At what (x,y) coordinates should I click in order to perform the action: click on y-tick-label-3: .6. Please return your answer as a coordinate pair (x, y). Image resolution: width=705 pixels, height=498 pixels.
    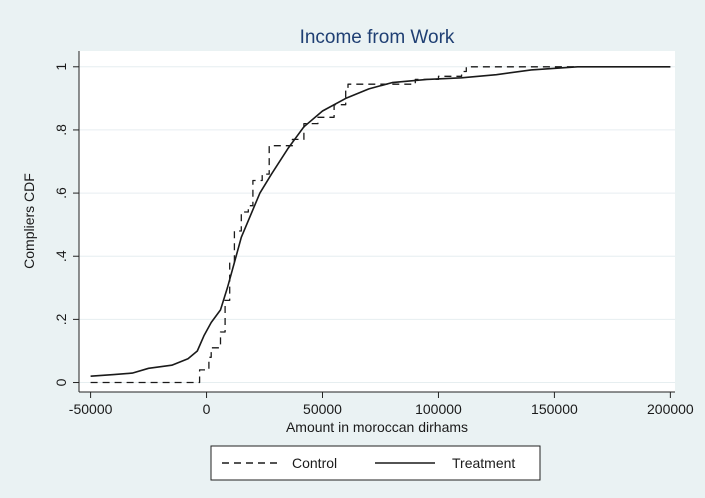
    Looking at the image, I should click on (61, 193).